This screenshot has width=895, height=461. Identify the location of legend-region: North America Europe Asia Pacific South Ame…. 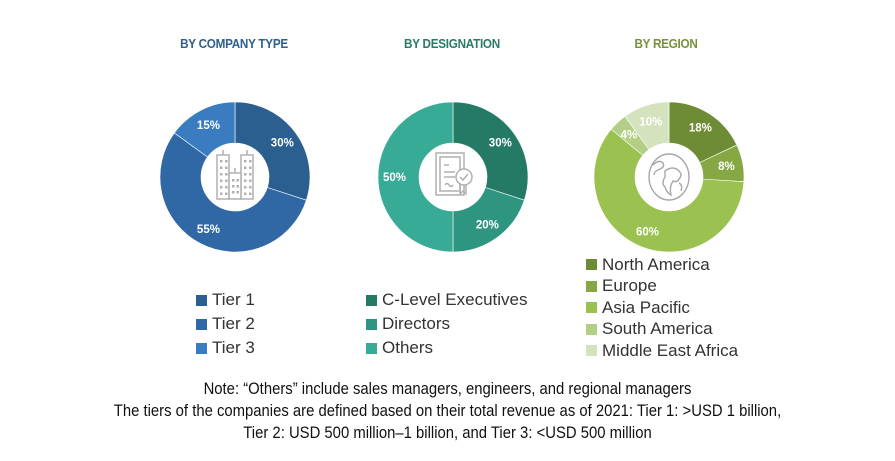
(662, 308).